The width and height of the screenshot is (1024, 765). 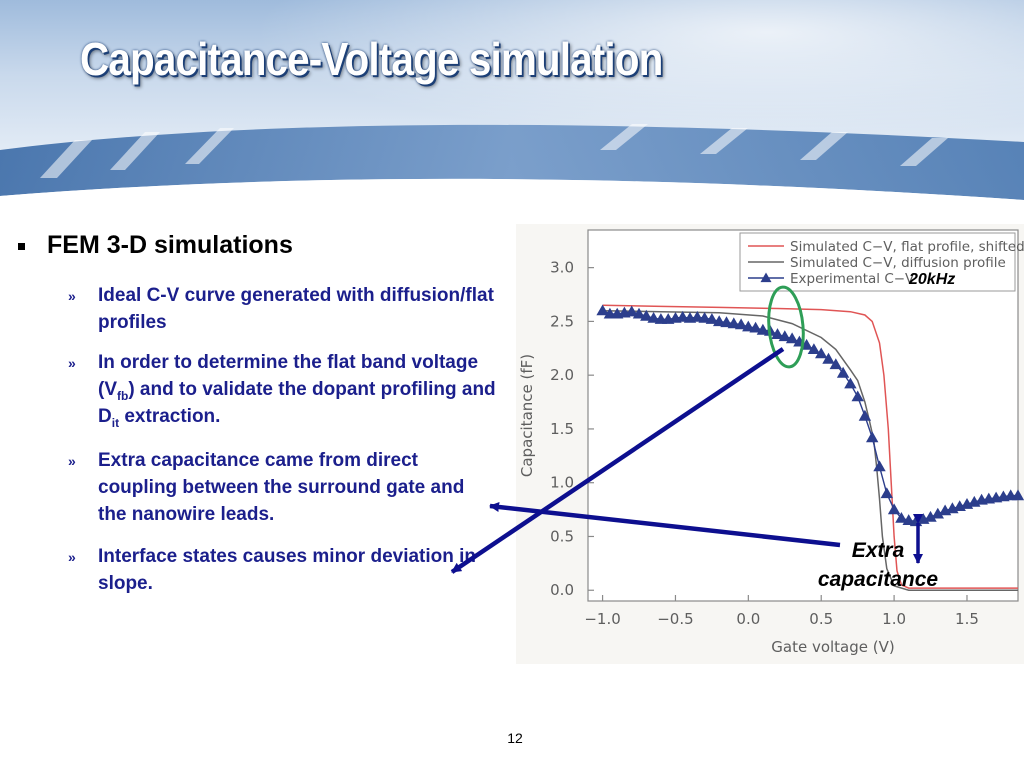 I want to click on page-number: 12, so click(x=515, y=738).